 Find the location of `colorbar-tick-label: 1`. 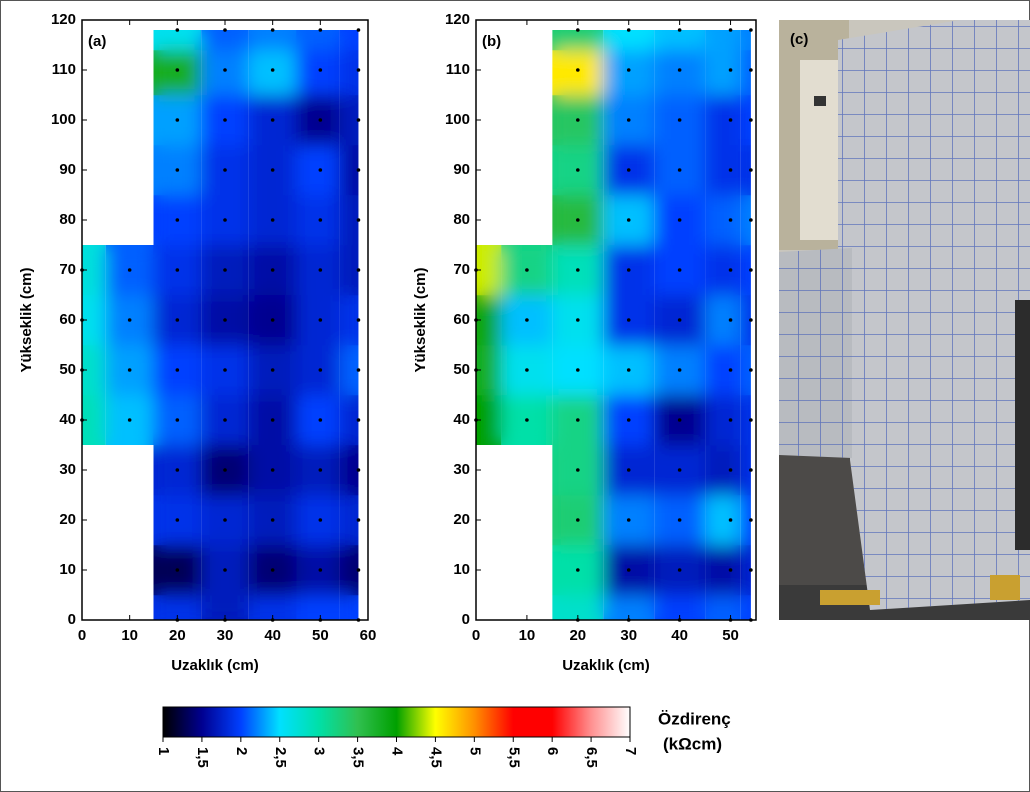

colorbar-tick-label: 1 is located at coordinates (163, 751).